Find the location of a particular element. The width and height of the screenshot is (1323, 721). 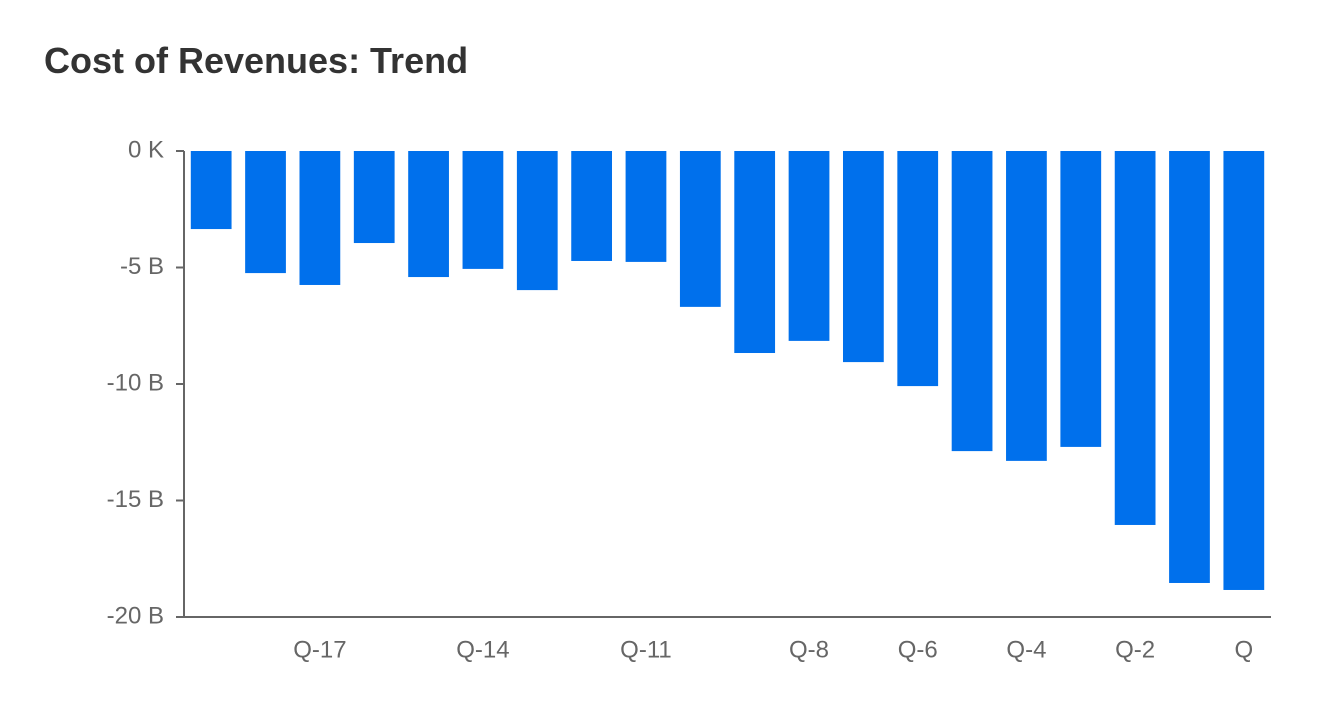

x-tick-label: Q-14 is located at coordinates (482, 649).